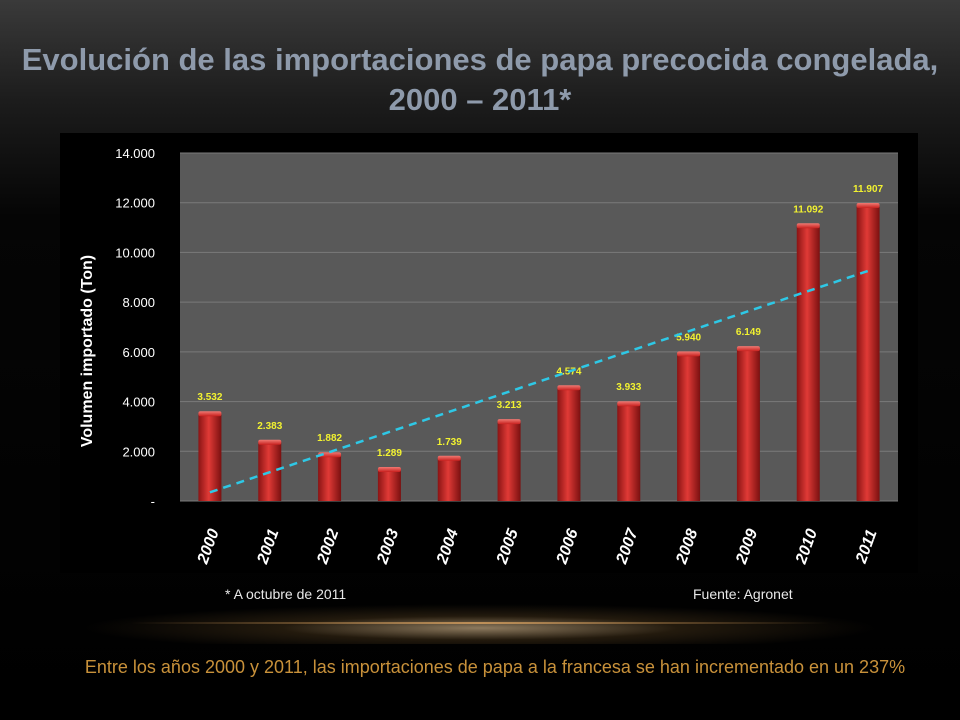 The height and width of the screenshot is (720, 960). What do you see at coordinates (210, 414) in the screenshot?
I see `bar-cap-2000` at bounding box center [210, 414].